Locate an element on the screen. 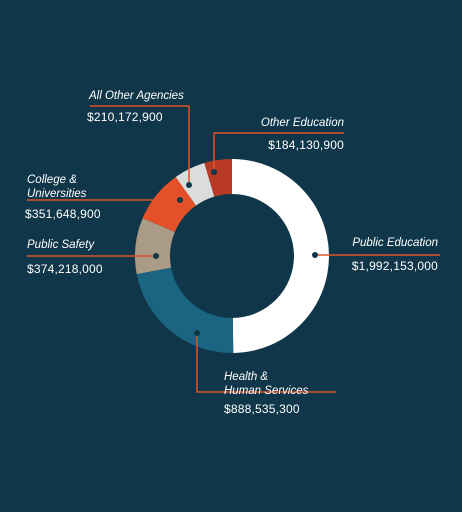 This screenshot has width=462, height=512. slice-public-safety is located at coordinates (154, 246).